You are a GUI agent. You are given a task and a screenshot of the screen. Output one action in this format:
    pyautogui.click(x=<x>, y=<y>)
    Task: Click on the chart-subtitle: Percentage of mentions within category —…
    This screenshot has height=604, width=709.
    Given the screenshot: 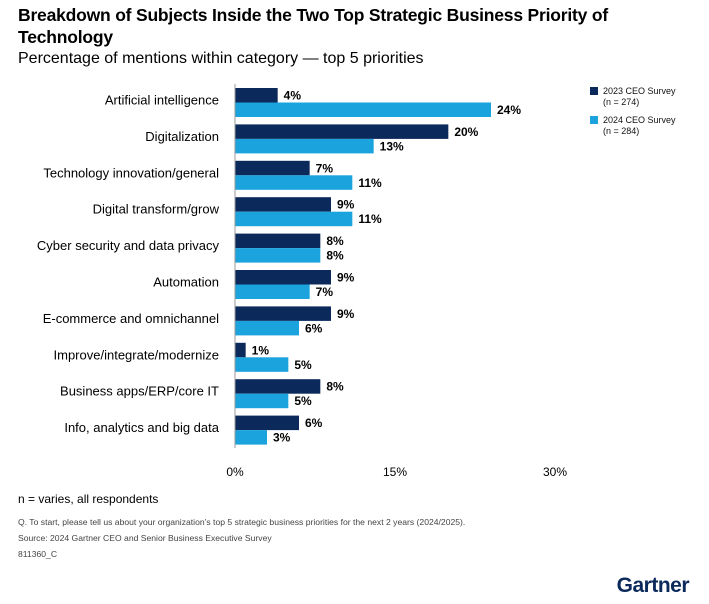 What is the action you would take?
    pyautogui.click(x=221, y=58)
    